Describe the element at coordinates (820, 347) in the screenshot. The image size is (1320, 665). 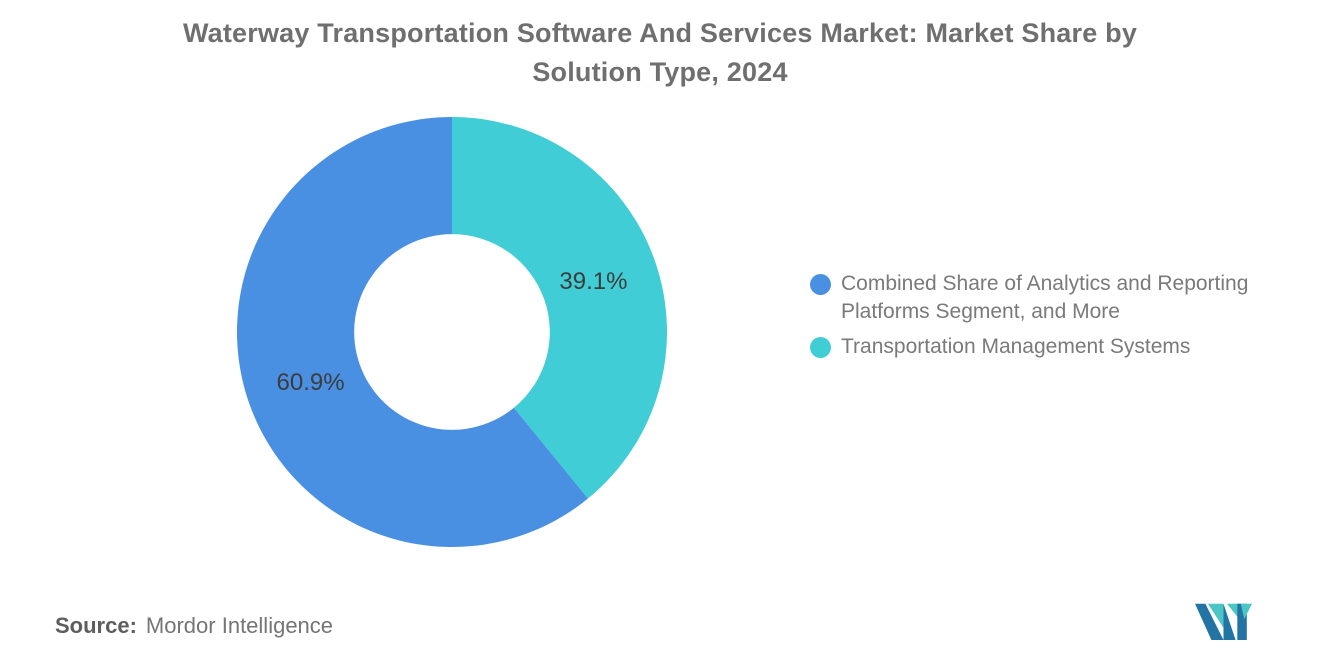
I see `legend-swatch-teal` at that location.